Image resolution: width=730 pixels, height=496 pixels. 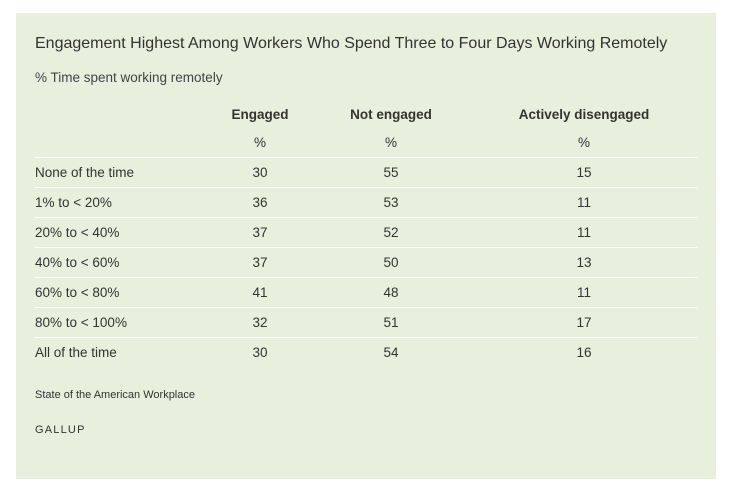 What do you see at coordinates (77, 292) in the screenshot?
I see `row-label: 60% to < 80%` at bounding box center [77, 292].